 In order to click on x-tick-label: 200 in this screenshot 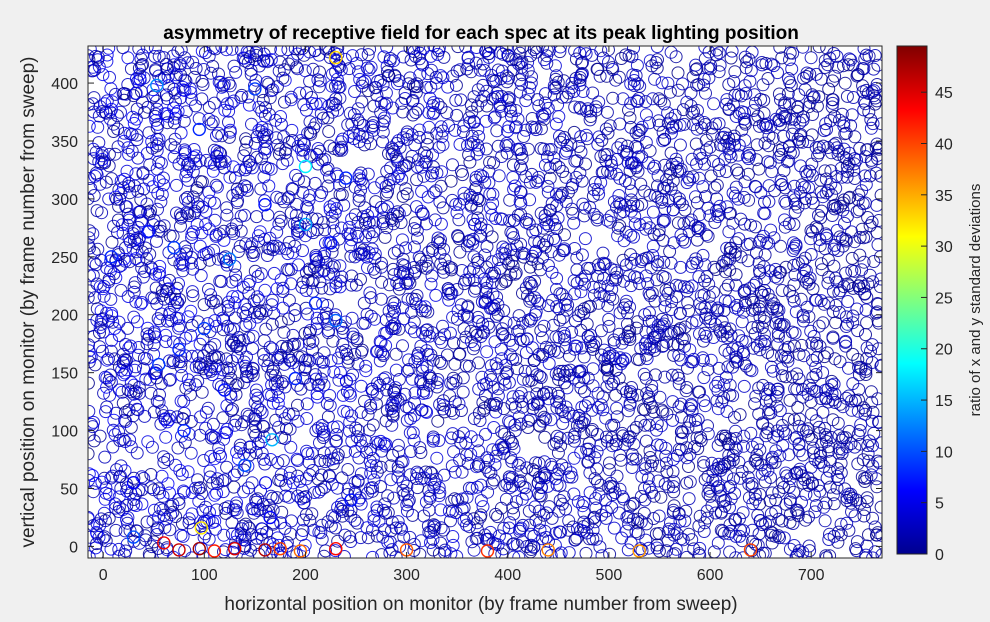, I will do `click(305, 575)`.